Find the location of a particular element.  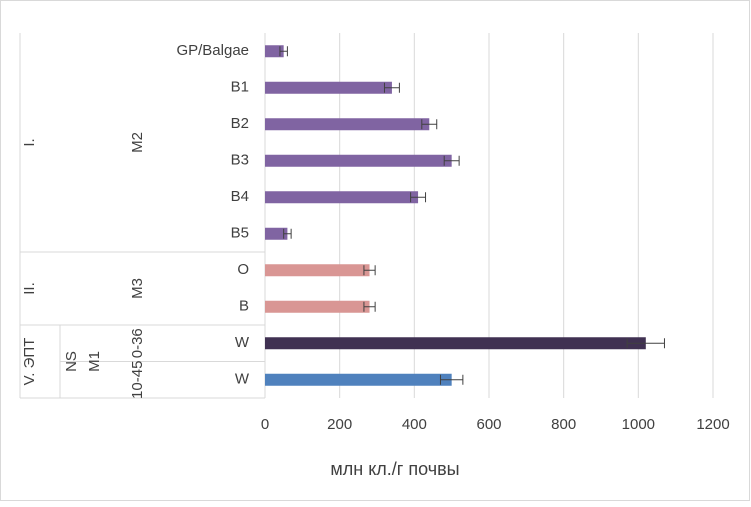

x-axis-title: млн кл./г почвы is located at coordinates (394, 469).